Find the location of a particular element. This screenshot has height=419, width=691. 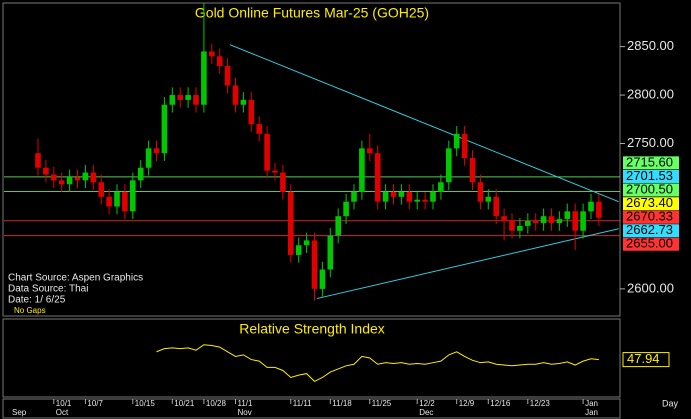

level-tag-label: 2701.53 is located at coordinates (649, 175).